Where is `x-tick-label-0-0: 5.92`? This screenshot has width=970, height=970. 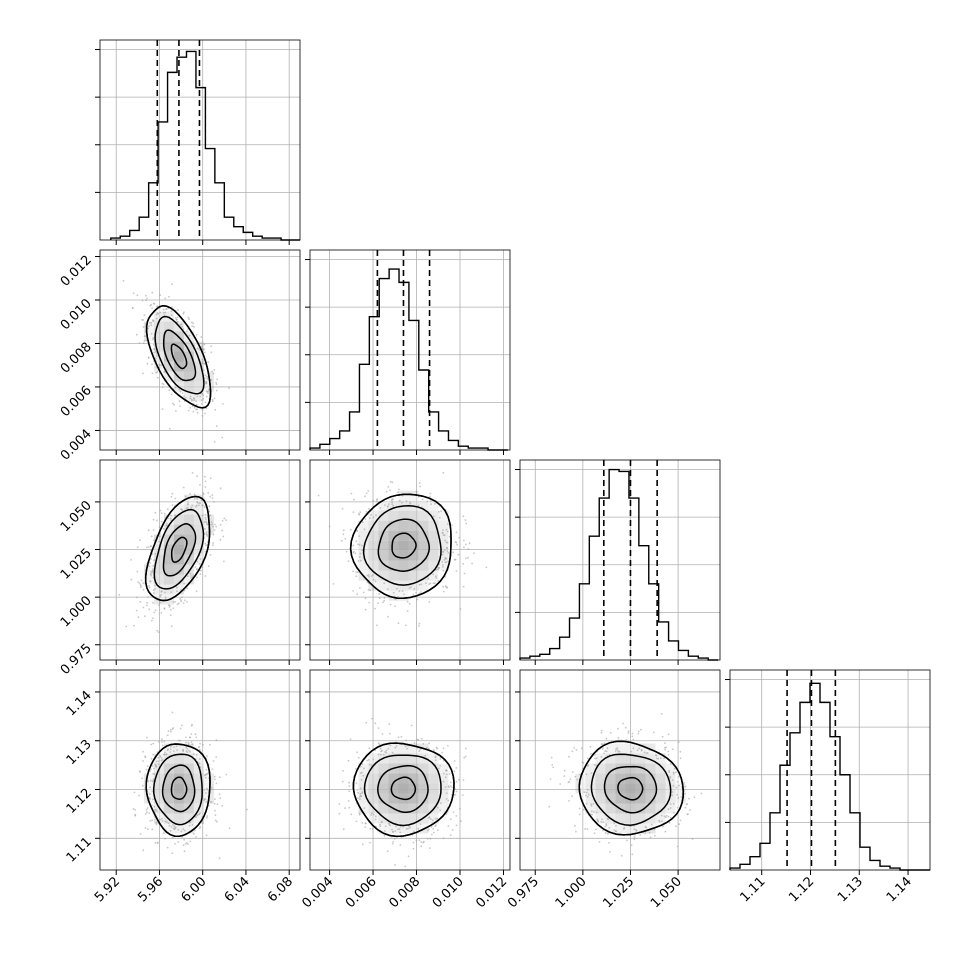 x-tick-label-0-0: 5.92 is located at coordinates (107, 889).